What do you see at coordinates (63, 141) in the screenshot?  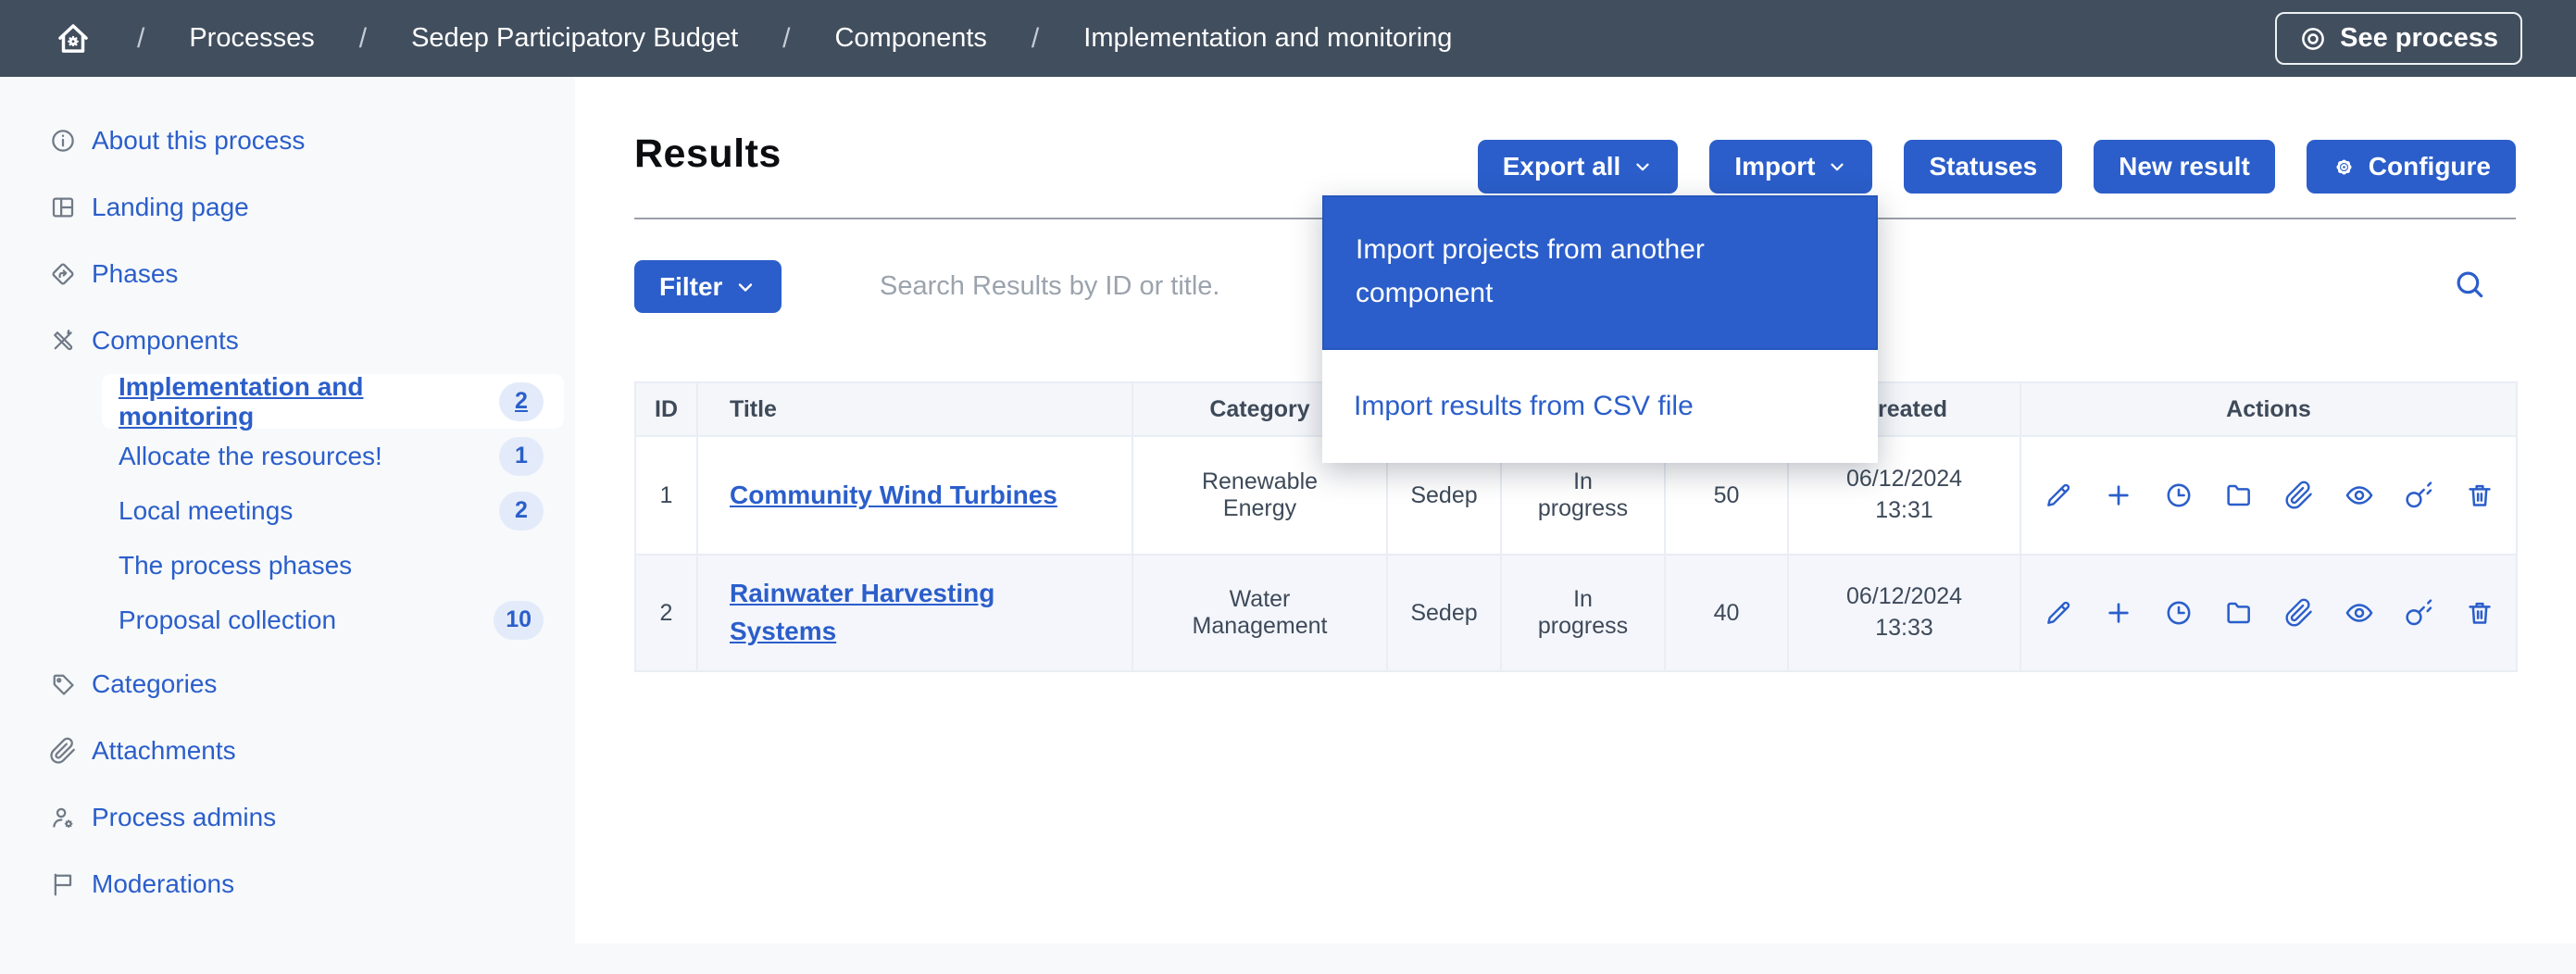 I see `info-icon` at bounding box center [63, 141].